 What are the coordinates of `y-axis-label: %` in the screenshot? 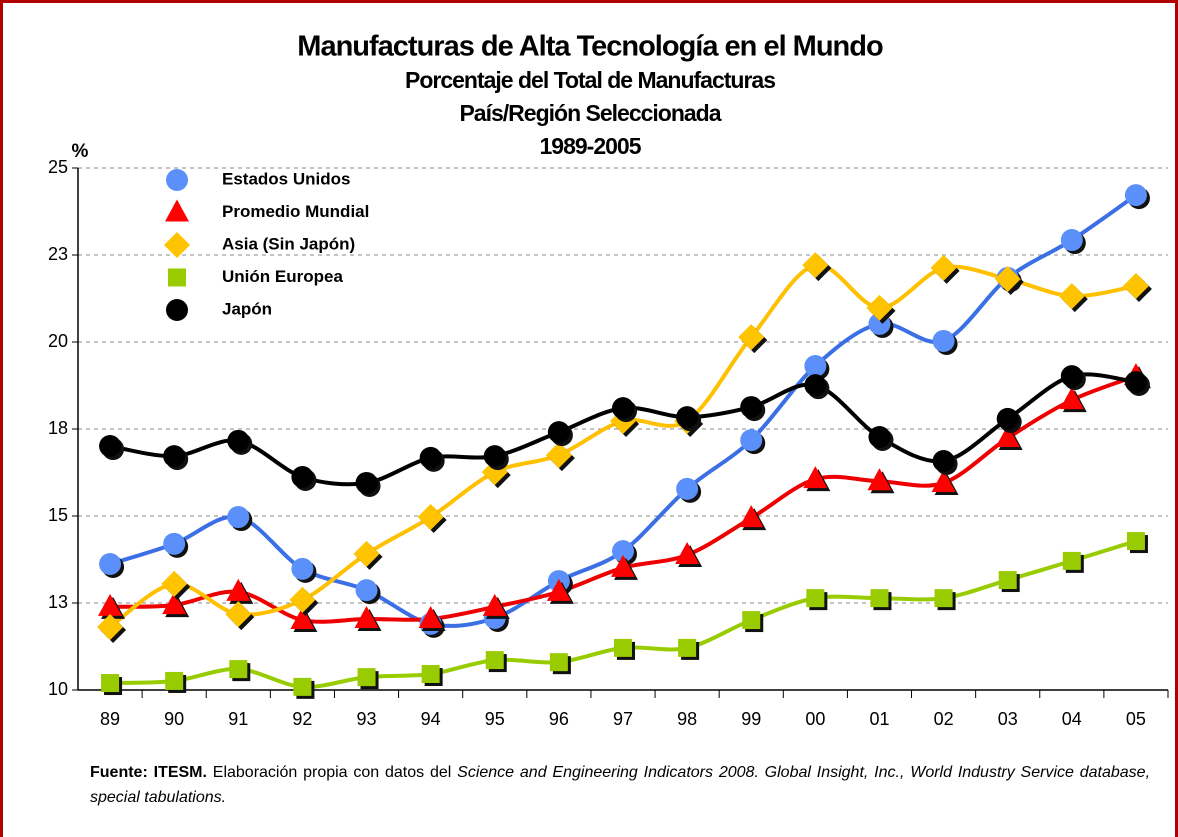 It's located at (80, 151).